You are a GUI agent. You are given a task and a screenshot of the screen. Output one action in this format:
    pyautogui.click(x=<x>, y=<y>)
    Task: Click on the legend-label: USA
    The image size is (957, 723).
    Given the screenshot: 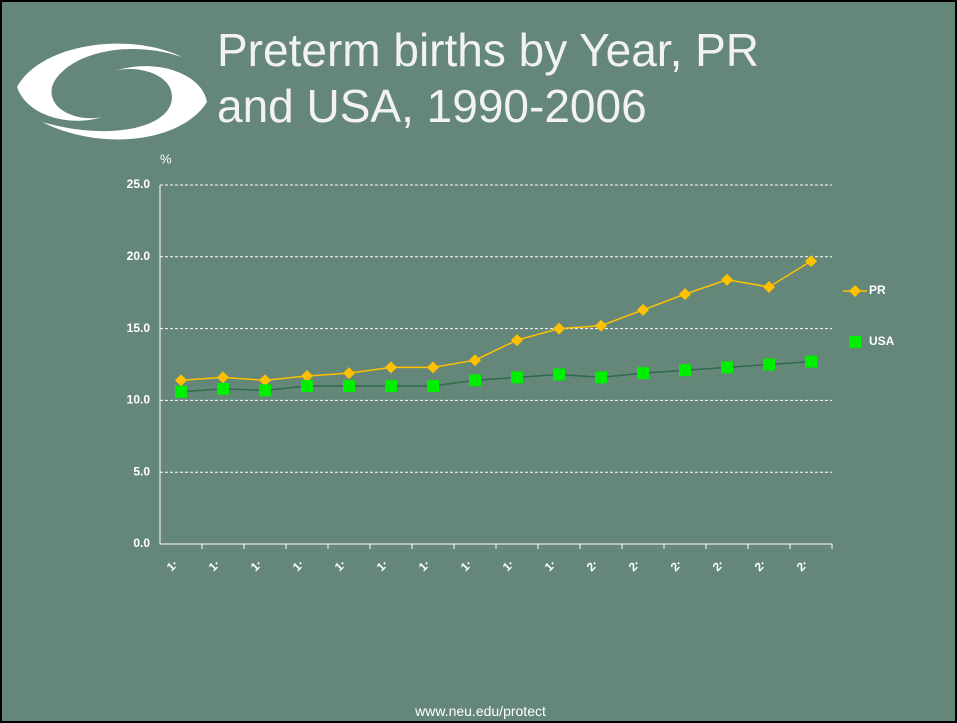 What is the action you would take?
    pyautogui.click(x=882, y=341)
    